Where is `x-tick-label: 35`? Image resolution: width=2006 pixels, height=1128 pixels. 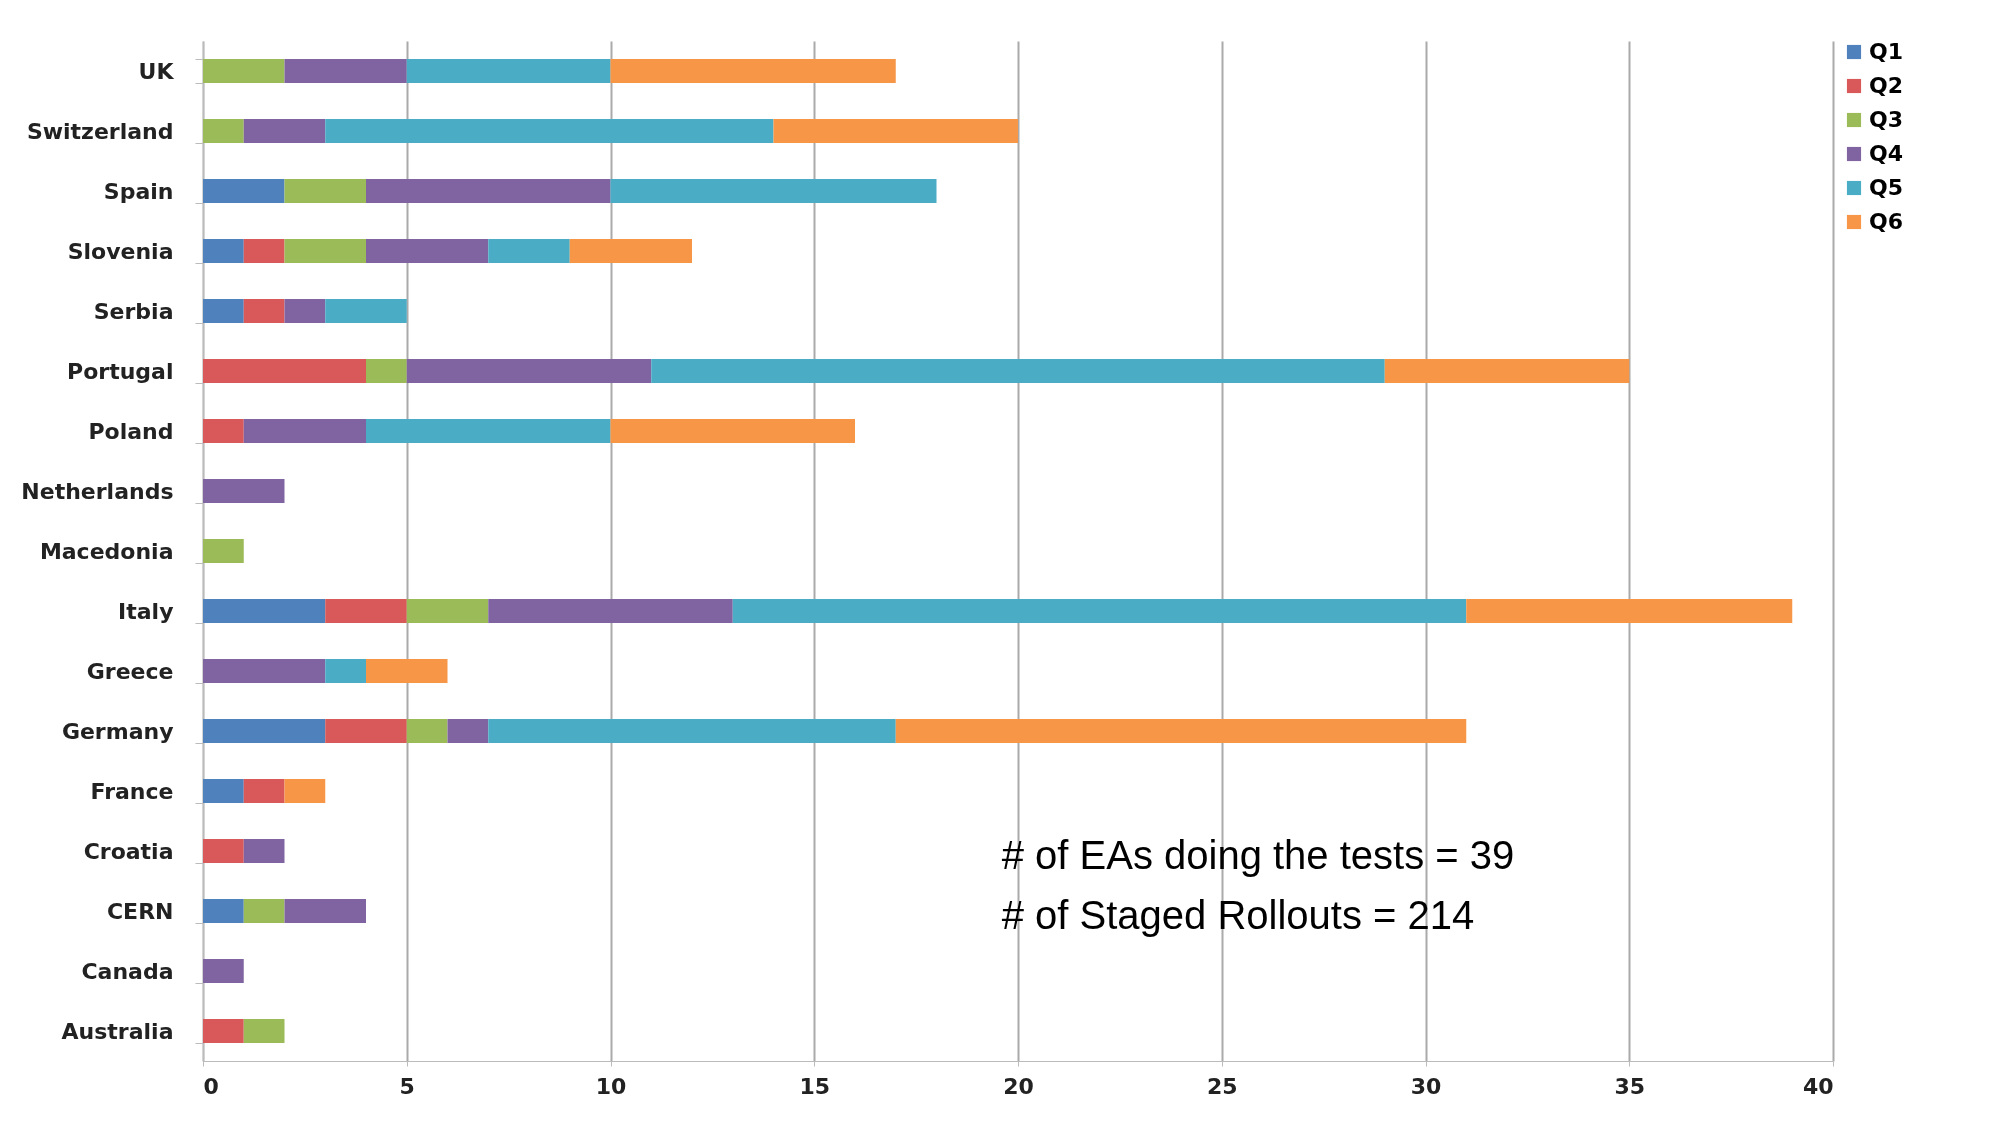 x-tick-label: 35 is located at coordinates (1630, 1086).